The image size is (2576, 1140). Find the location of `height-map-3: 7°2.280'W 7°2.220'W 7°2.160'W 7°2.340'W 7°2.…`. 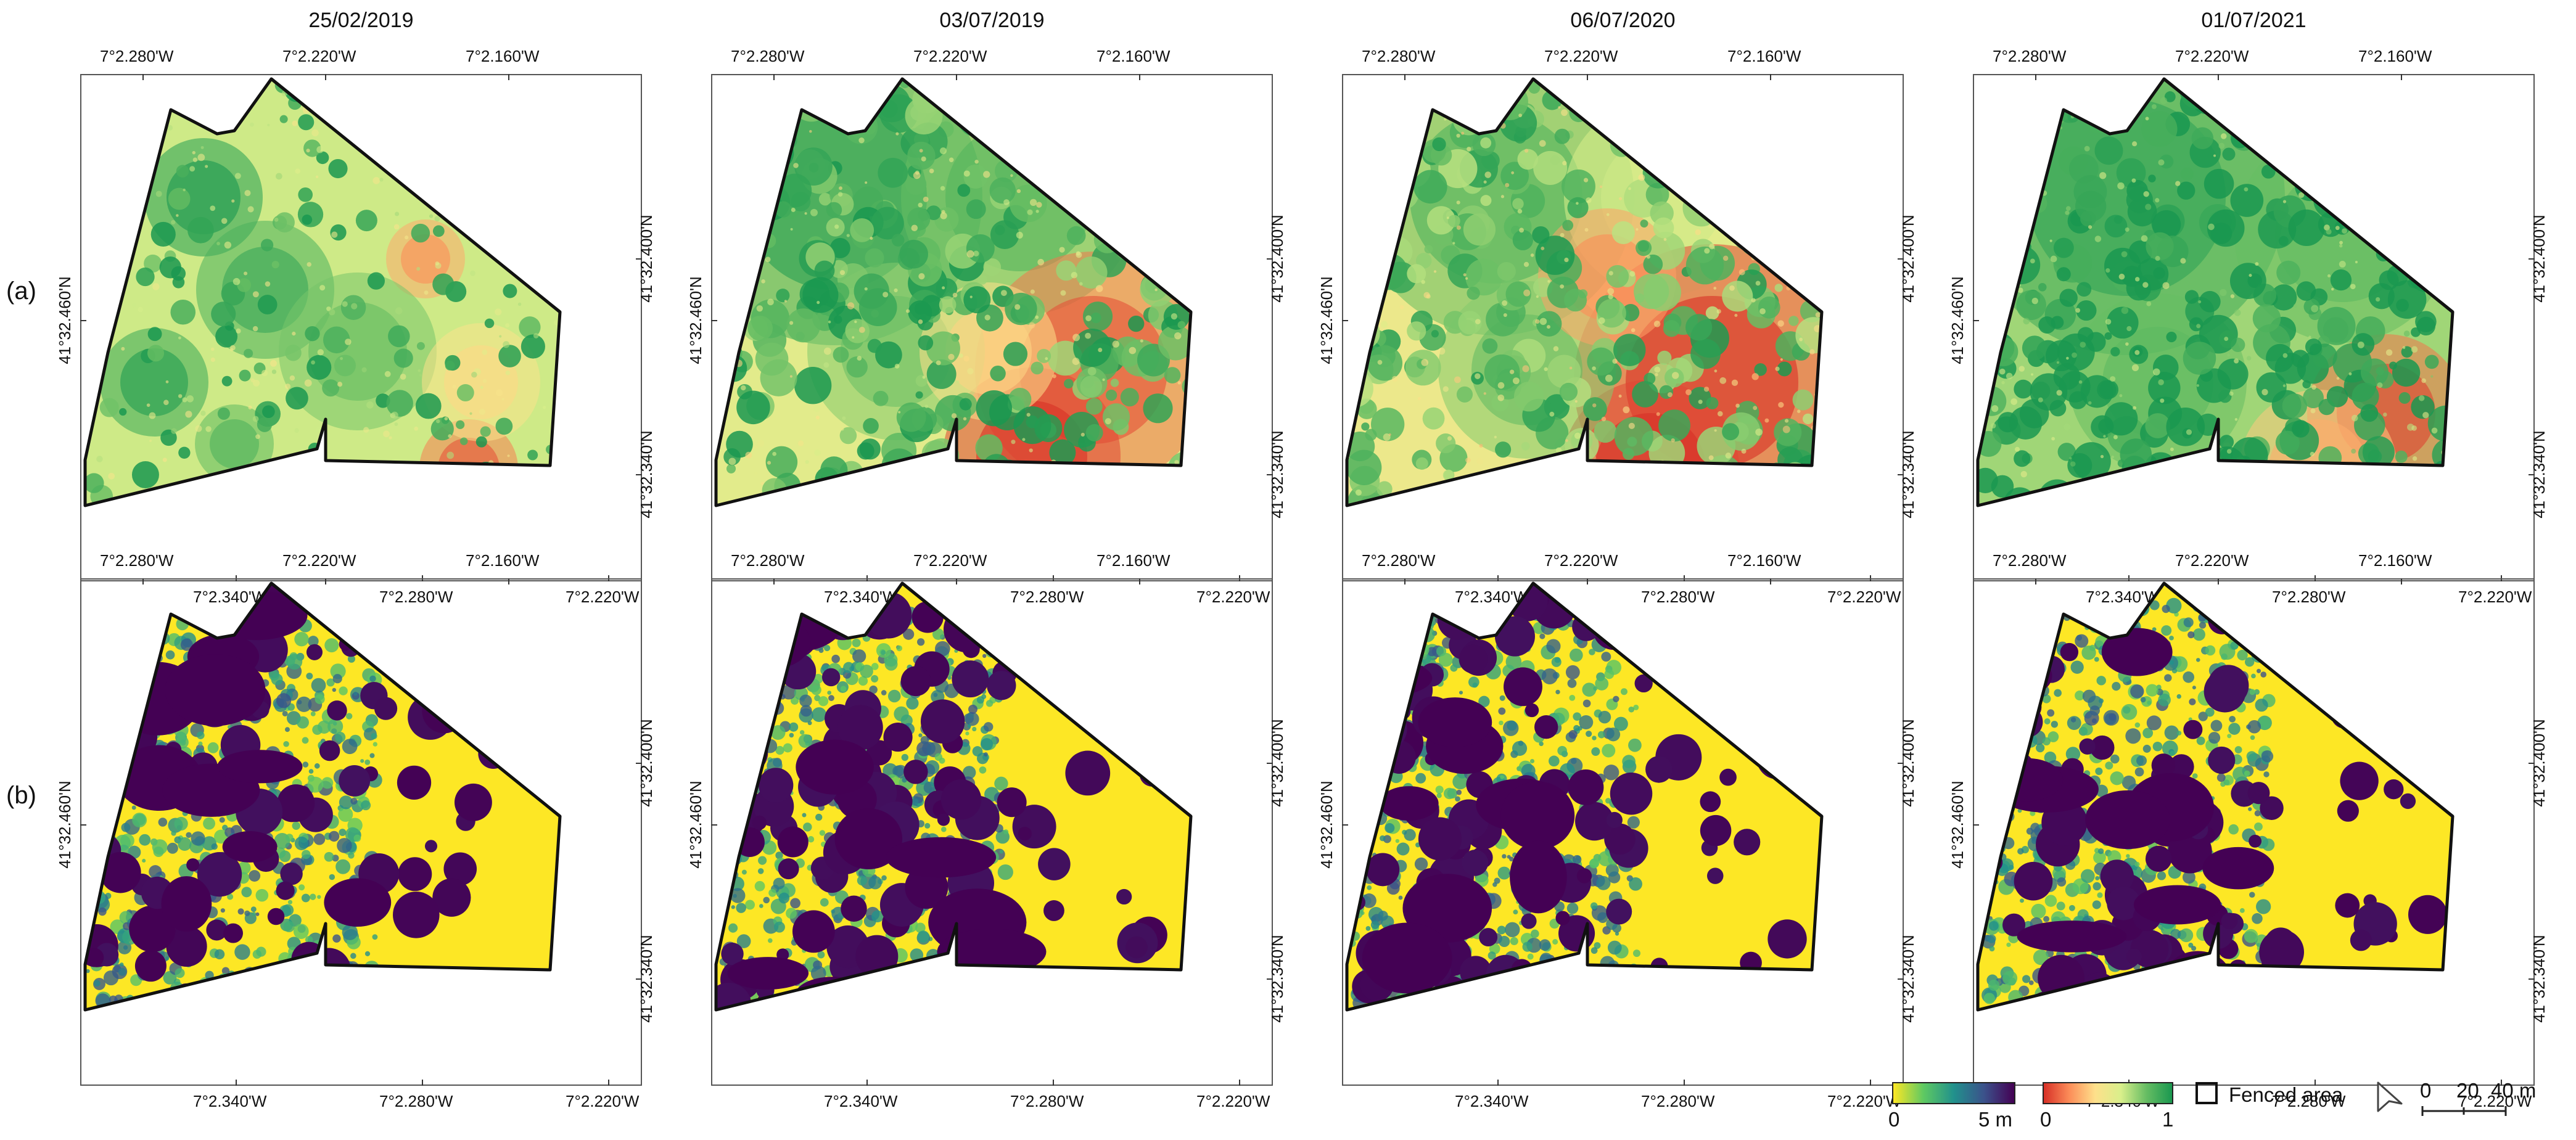

height-map-3: 7°2.280'W 7°2.220'W 7°2.160'W 7°2.340'W 7°2.… is located at coordinates (1617, 830).